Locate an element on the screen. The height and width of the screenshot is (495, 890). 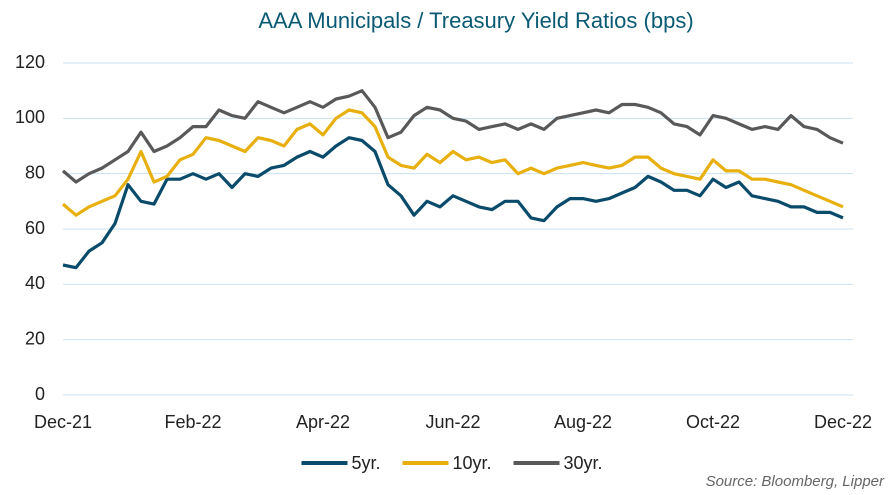
x-tick-label: Oct-22 is located at coordinates (713, 422).